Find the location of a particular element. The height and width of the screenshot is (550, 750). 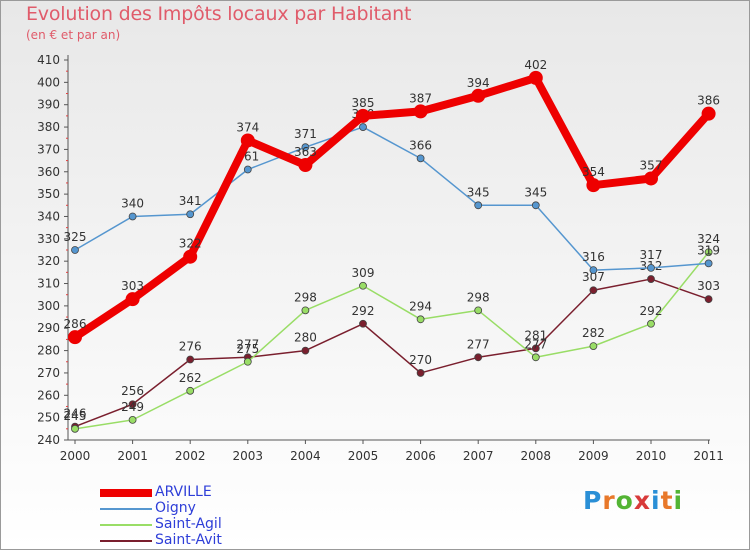

data-label-saint-avit: 292 is located at coordinates (363, 311).